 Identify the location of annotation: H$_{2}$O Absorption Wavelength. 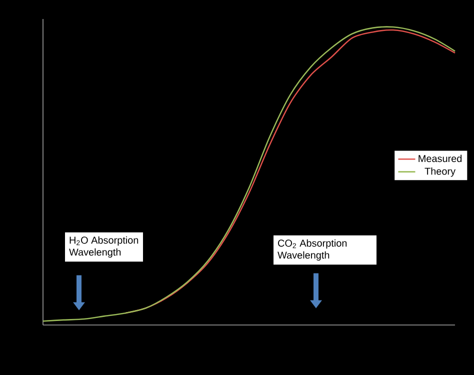
(103, 247).